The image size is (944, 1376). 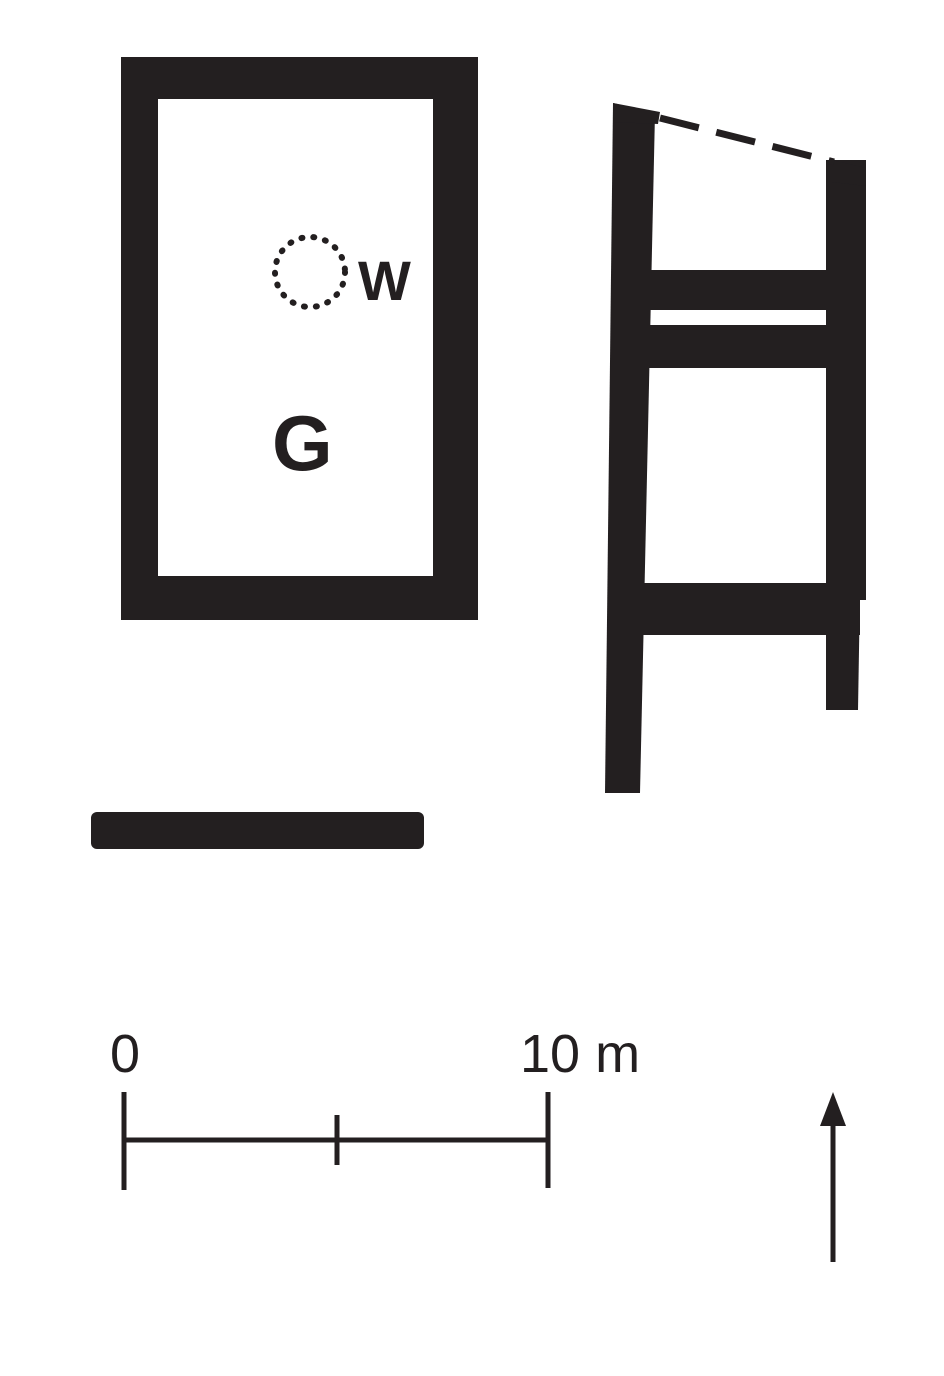 What do you see at coordinates (455, 338) in the screenshot?
I see `building-g-east-wall` at bounding box center [455, 338].